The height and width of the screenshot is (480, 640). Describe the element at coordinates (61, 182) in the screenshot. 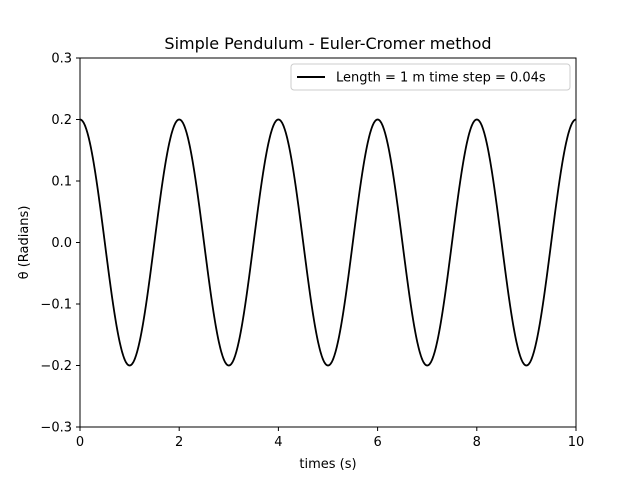

I see `y-tick-label: 0.1` at that location.